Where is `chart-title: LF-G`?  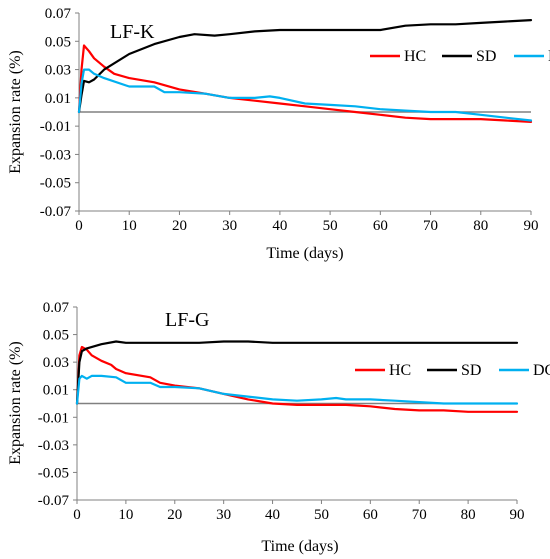 chart-title: LF-G is located at coordinates (187, 320).